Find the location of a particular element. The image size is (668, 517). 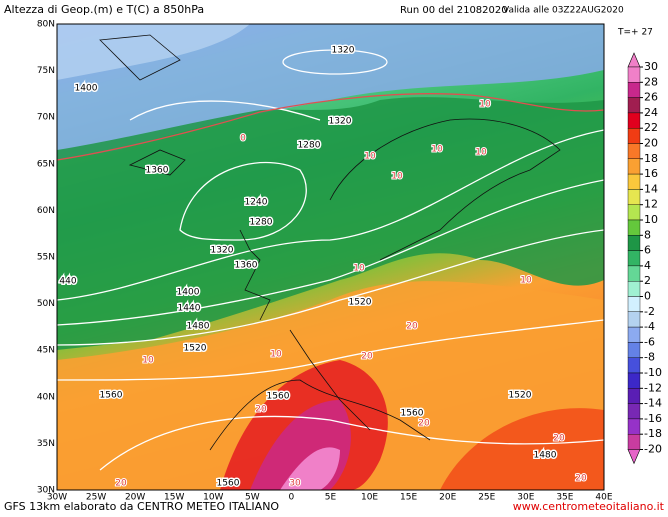

colorbar-label: -4 is located at coordinates (649, 326).